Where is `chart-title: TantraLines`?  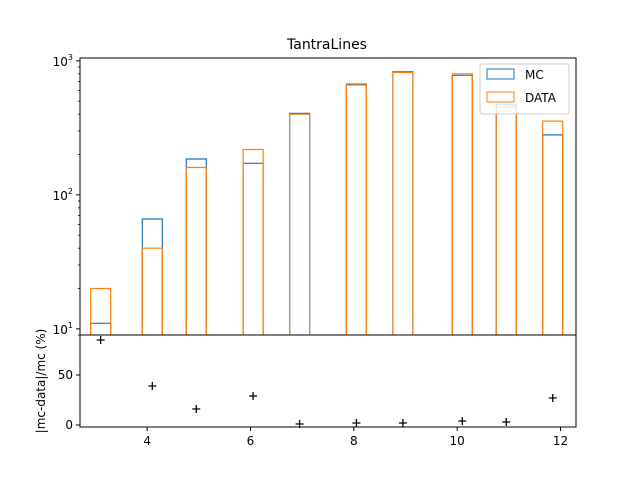 chart-title: TantraLines is located at coordinates (326, 45).